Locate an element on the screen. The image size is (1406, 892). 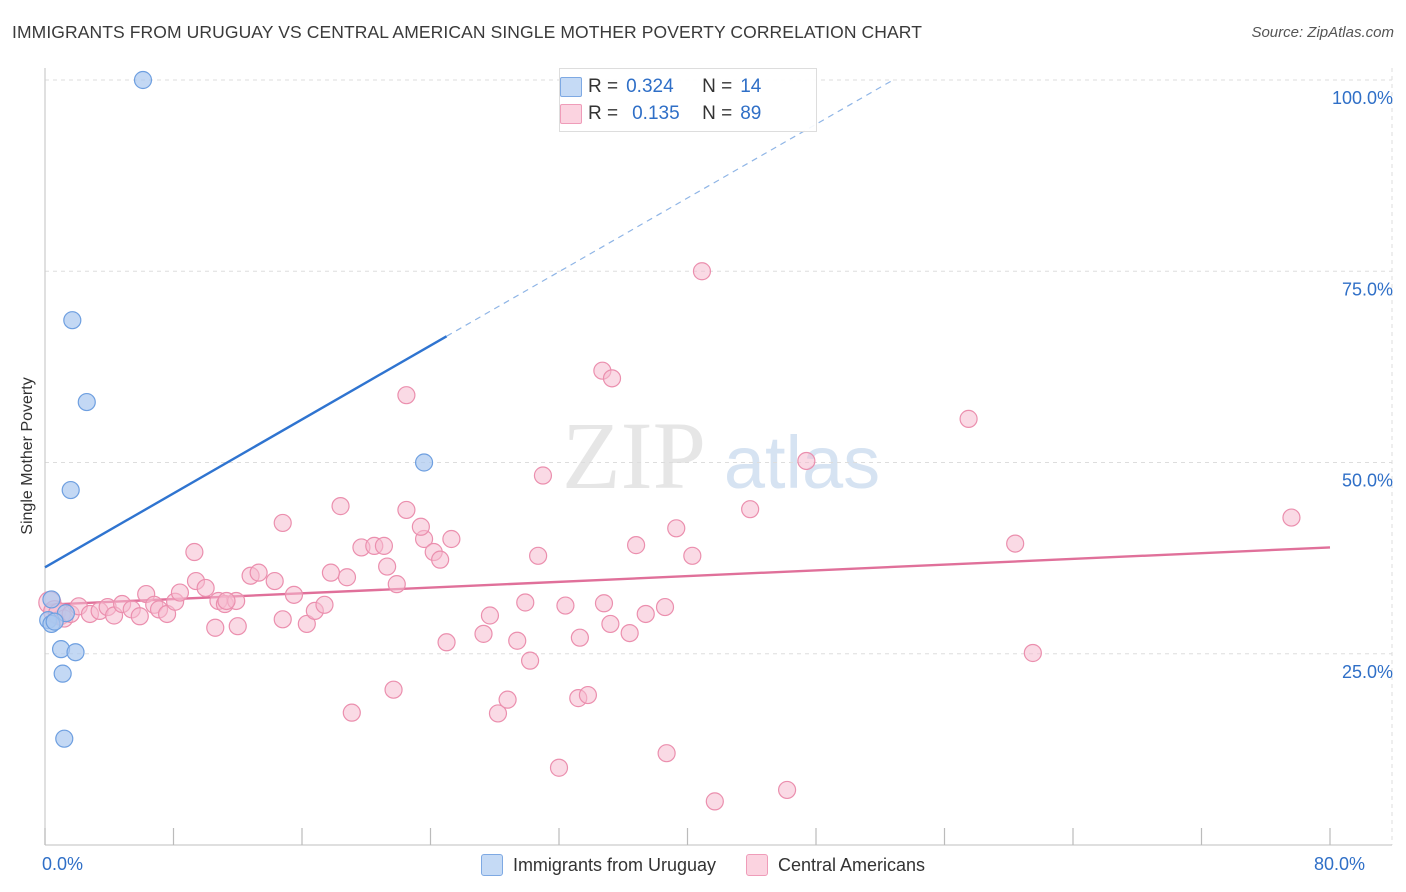
trendline-uruguay is located at coordinates (246, 452).